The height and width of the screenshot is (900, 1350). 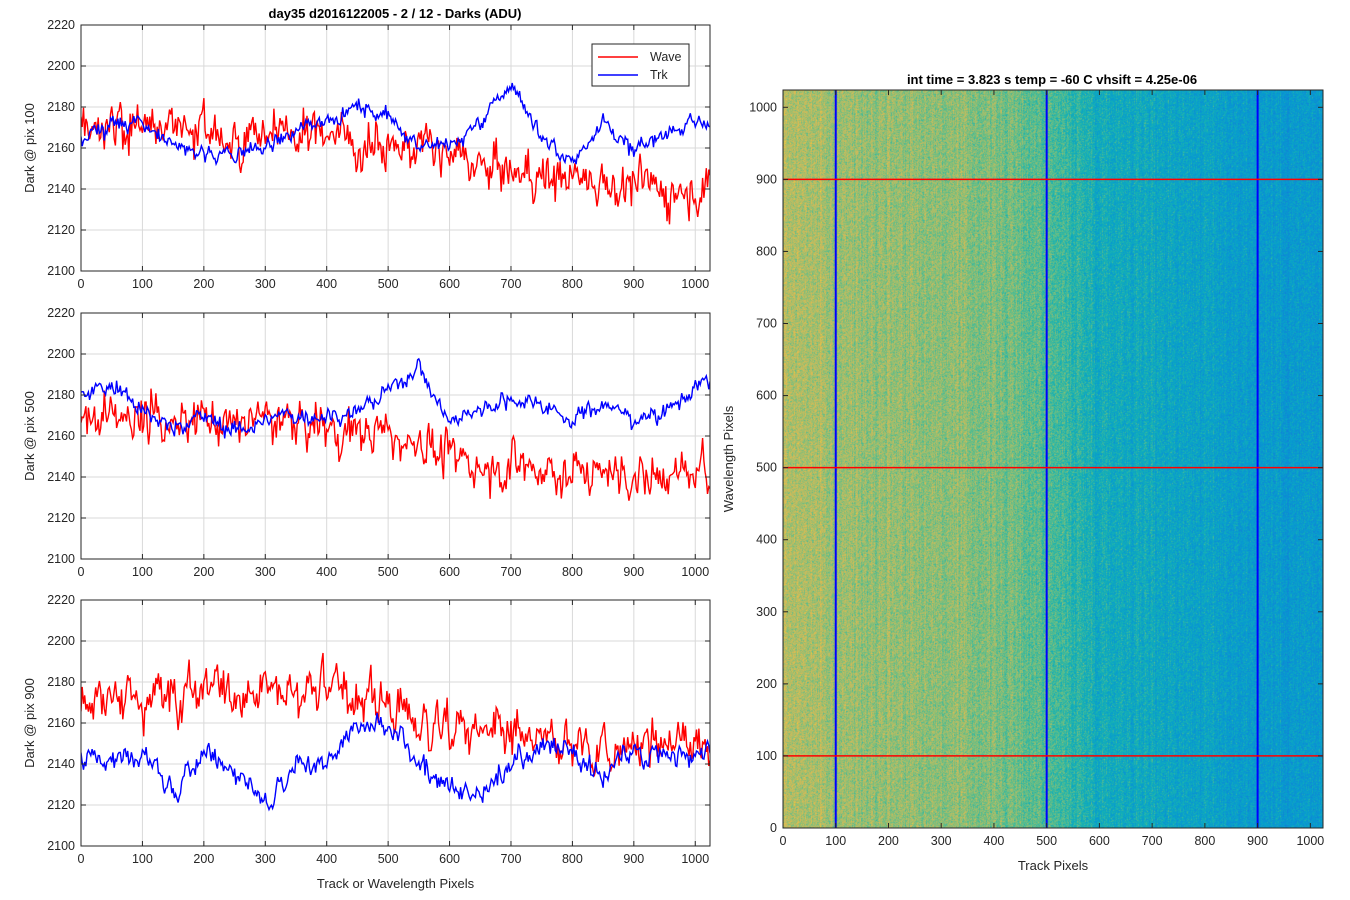 I want to click on y-axis-label: Wavelength Pixels, so click(x=728, y=458).